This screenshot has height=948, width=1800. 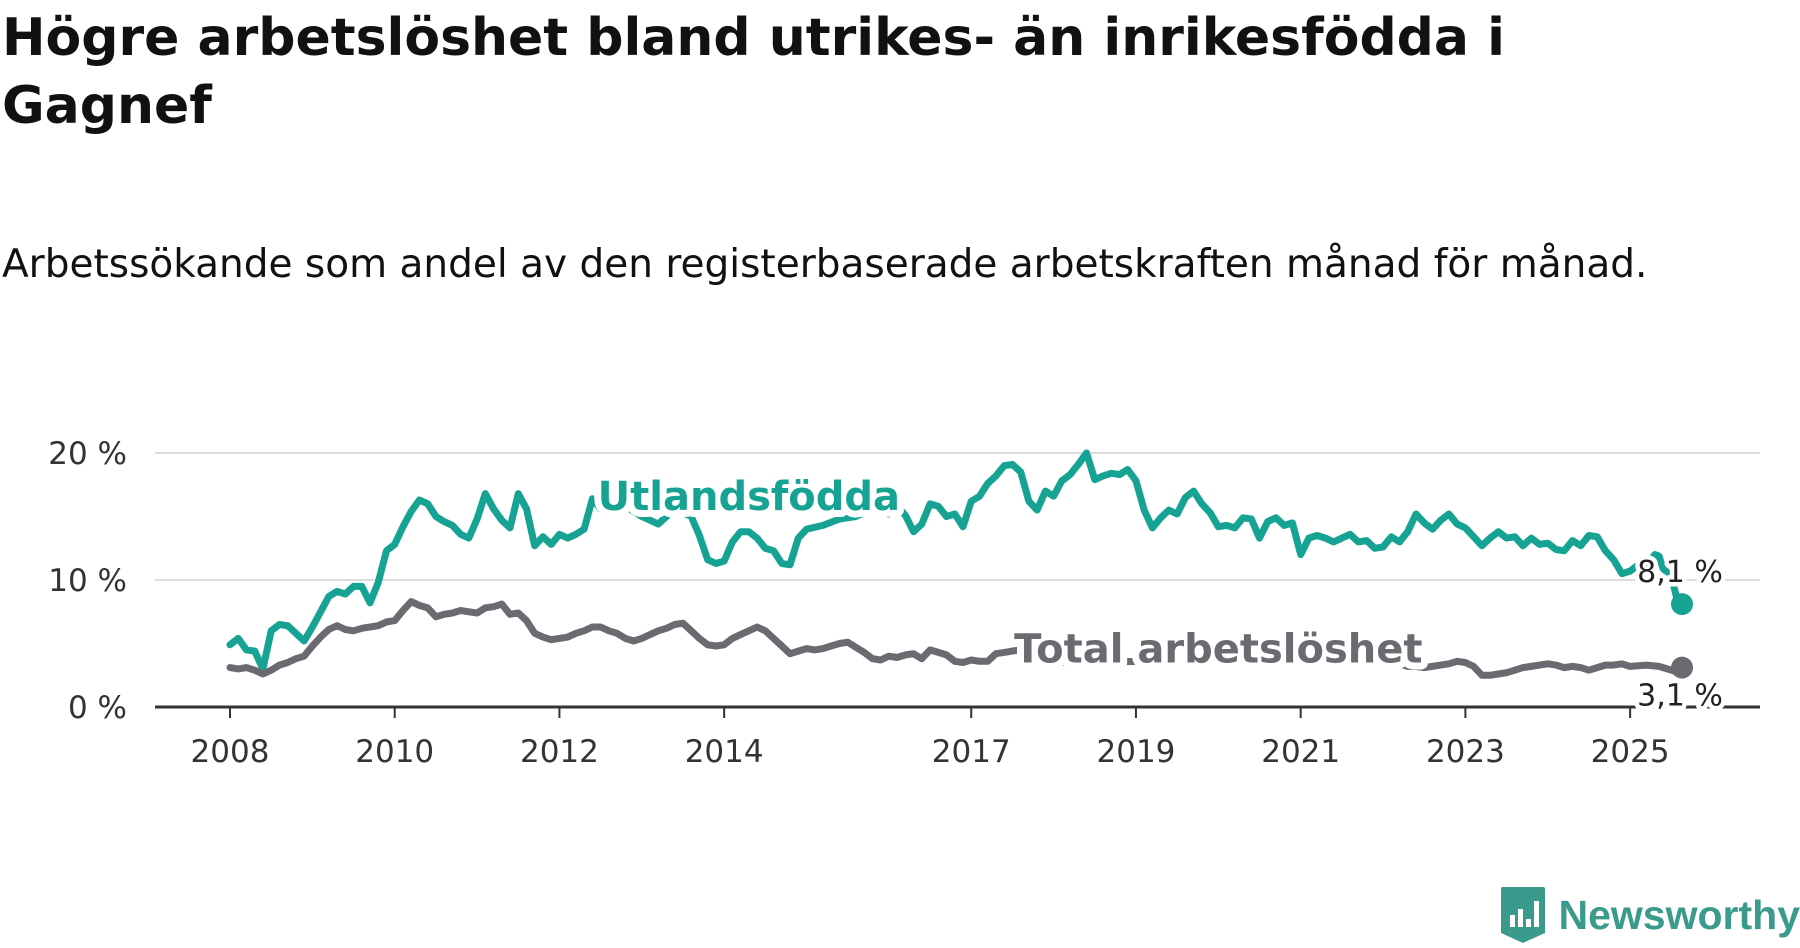 I want to click on x-tick-label: 2010, so click(x=394, y=752).